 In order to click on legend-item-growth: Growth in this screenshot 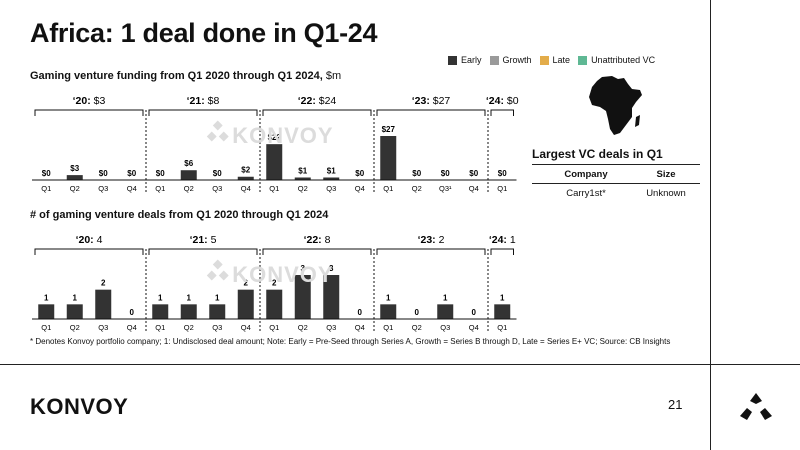, I will do `click(510, 60)`.